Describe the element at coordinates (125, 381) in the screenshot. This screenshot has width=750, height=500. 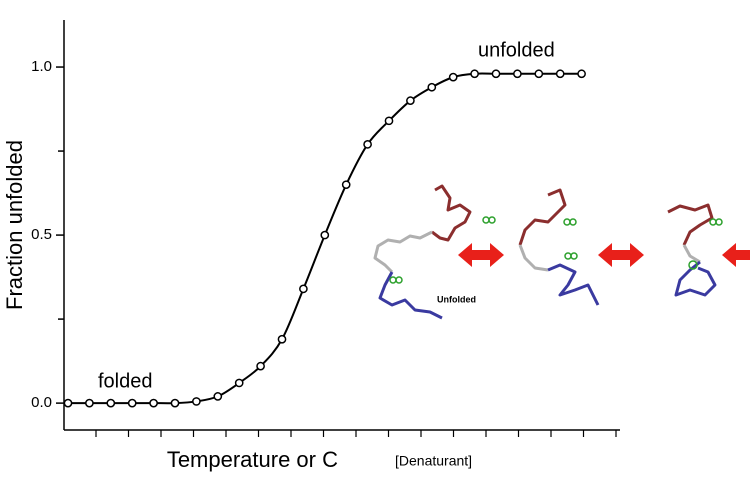
I see `annotation: folded` at that location.